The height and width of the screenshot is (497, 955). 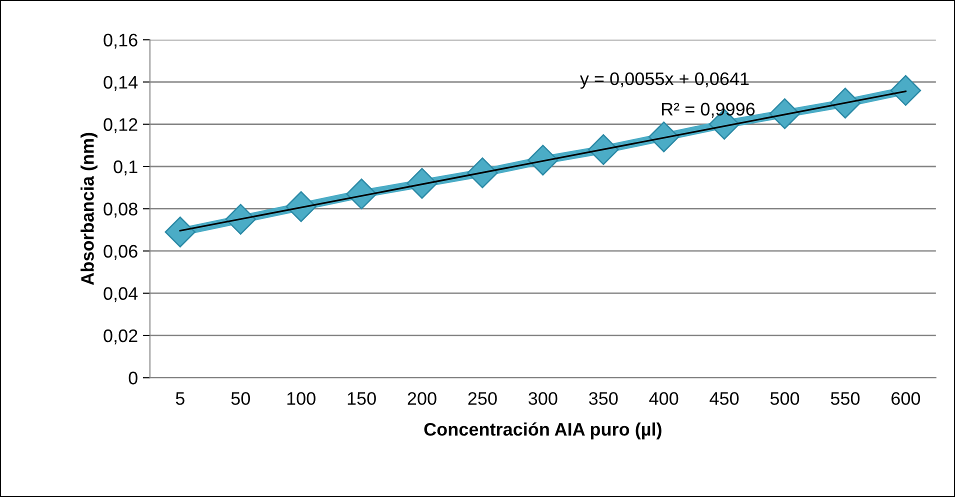 I want to click on x-tick-label: 450, so click(x=724, y=398).